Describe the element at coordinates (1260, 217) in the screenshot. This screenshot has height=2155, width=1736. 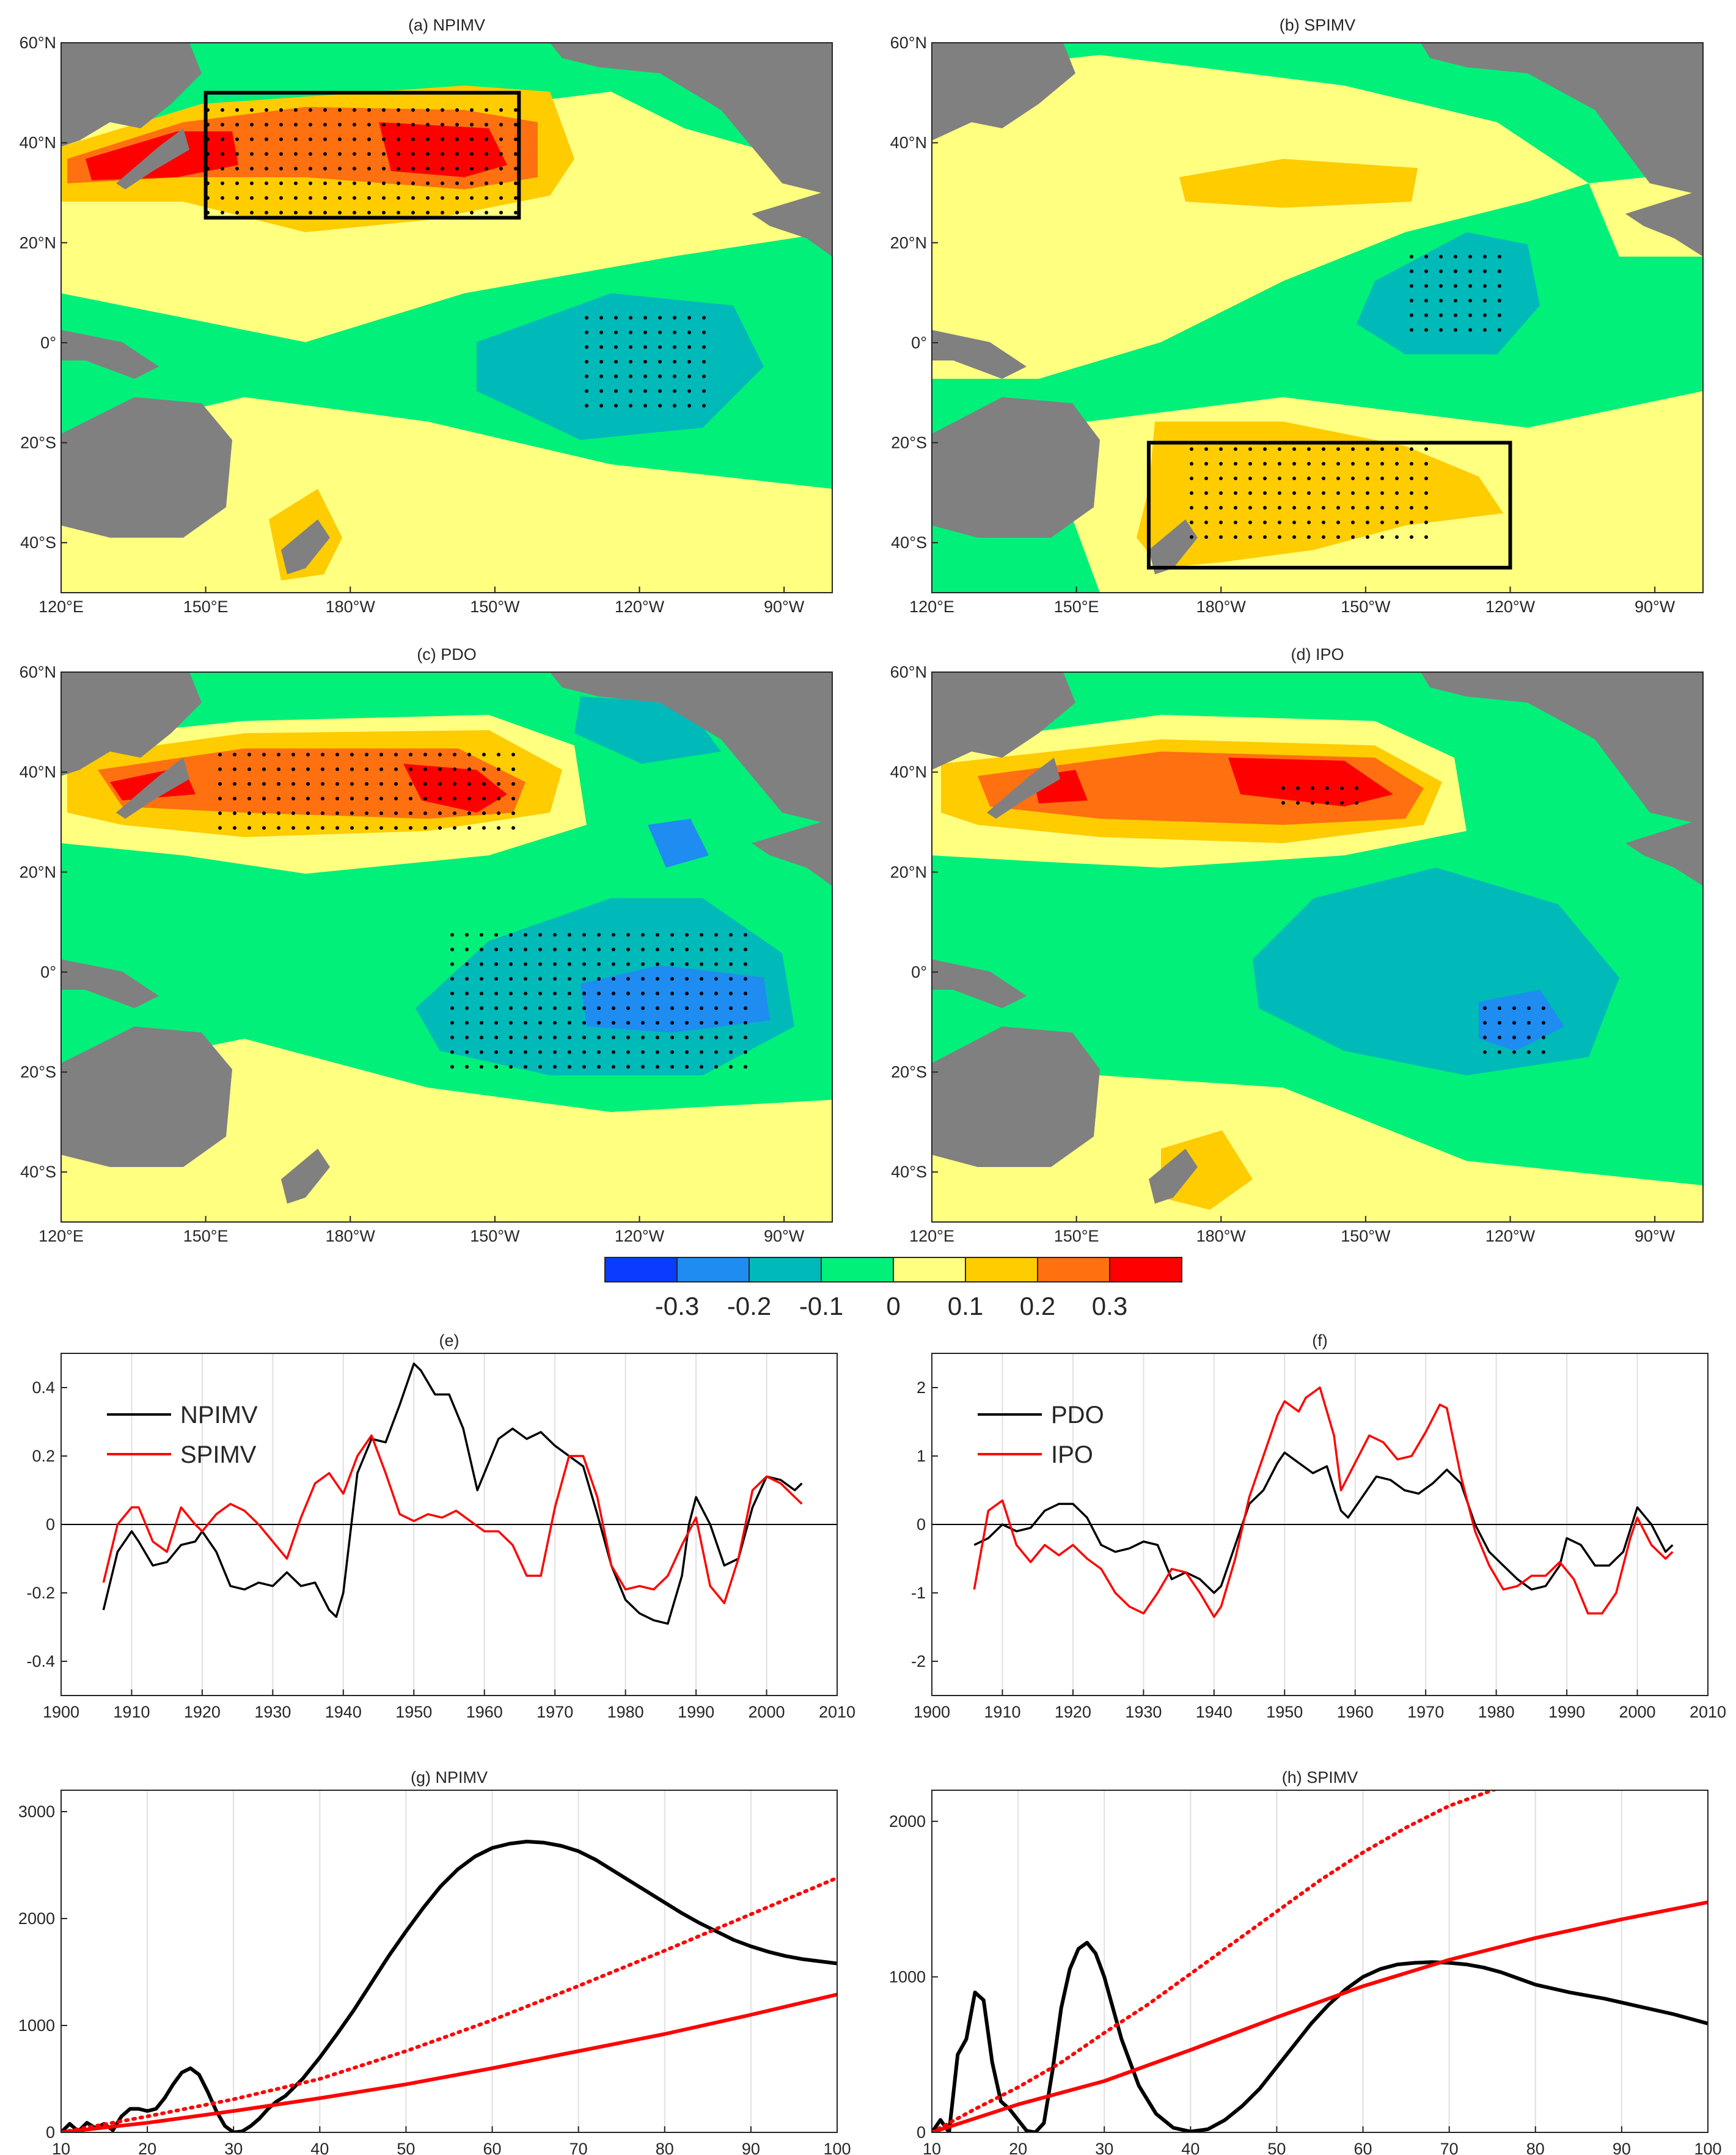
I see `anomaly-contour-0.1` at that location.